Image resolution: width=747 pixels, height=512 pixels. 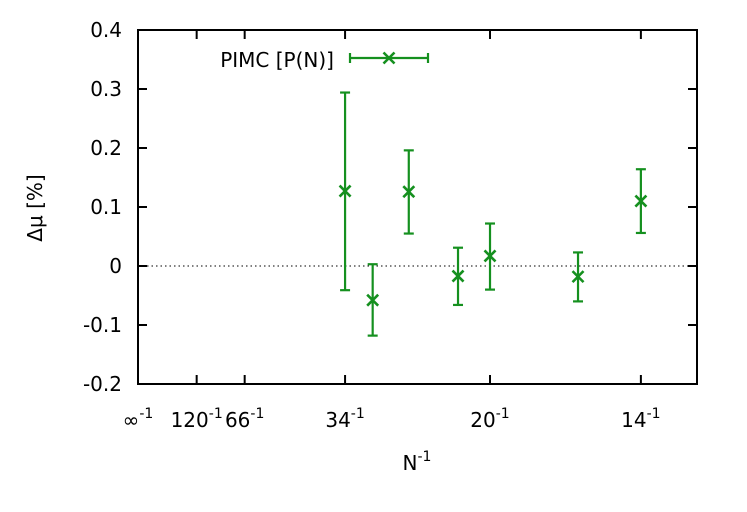 I want to click on x-tick-label: 66-1, so click(x=244, y=419).